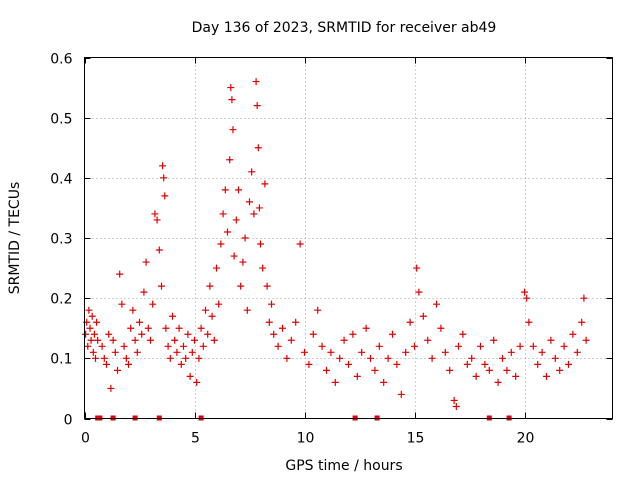  I want to click on x-tick-label: 5, so click(195, 439).